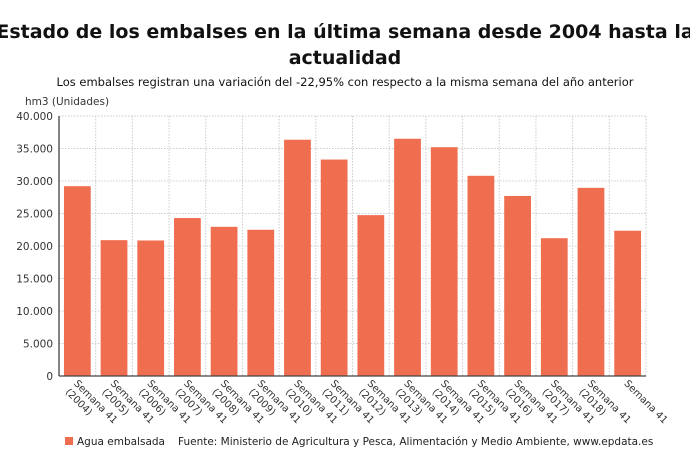 The height and width of the screenshot is (465, 690). Describe the element at coordinates (38, 345) in the screenshot. I see `y-tick-label: 5.000` at that location.